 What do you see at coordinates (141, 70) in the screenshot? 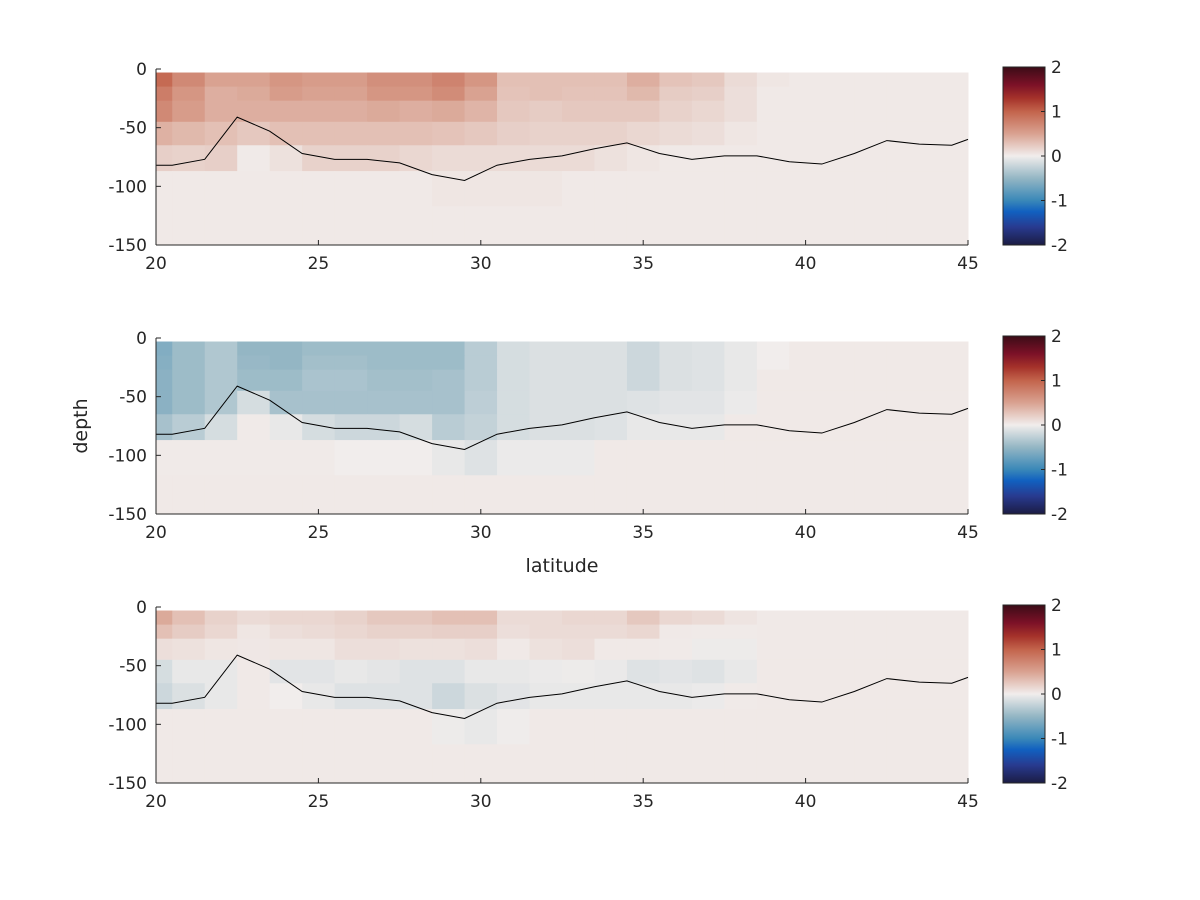
I see `y-tick-label: 0` at bounding box center [141, 70].